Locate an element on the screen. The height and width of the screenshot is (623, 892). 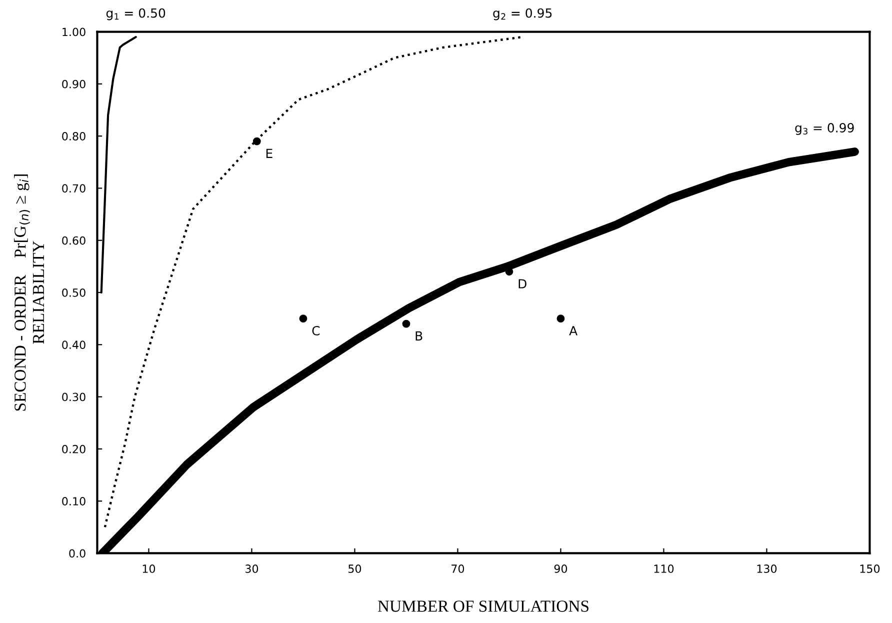
annotation: C is located at coordinates (316, 331).